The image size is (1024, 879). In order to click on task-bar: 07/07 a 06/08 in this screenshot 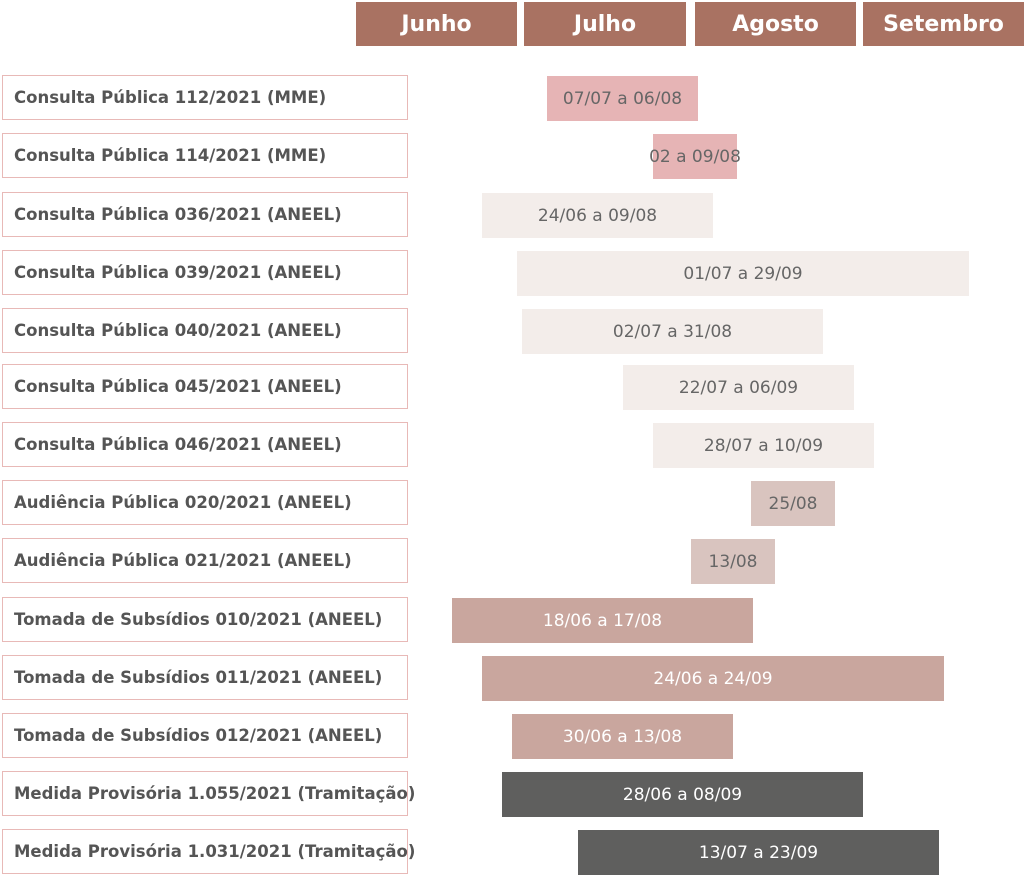, I will do `click(622, 98)`.